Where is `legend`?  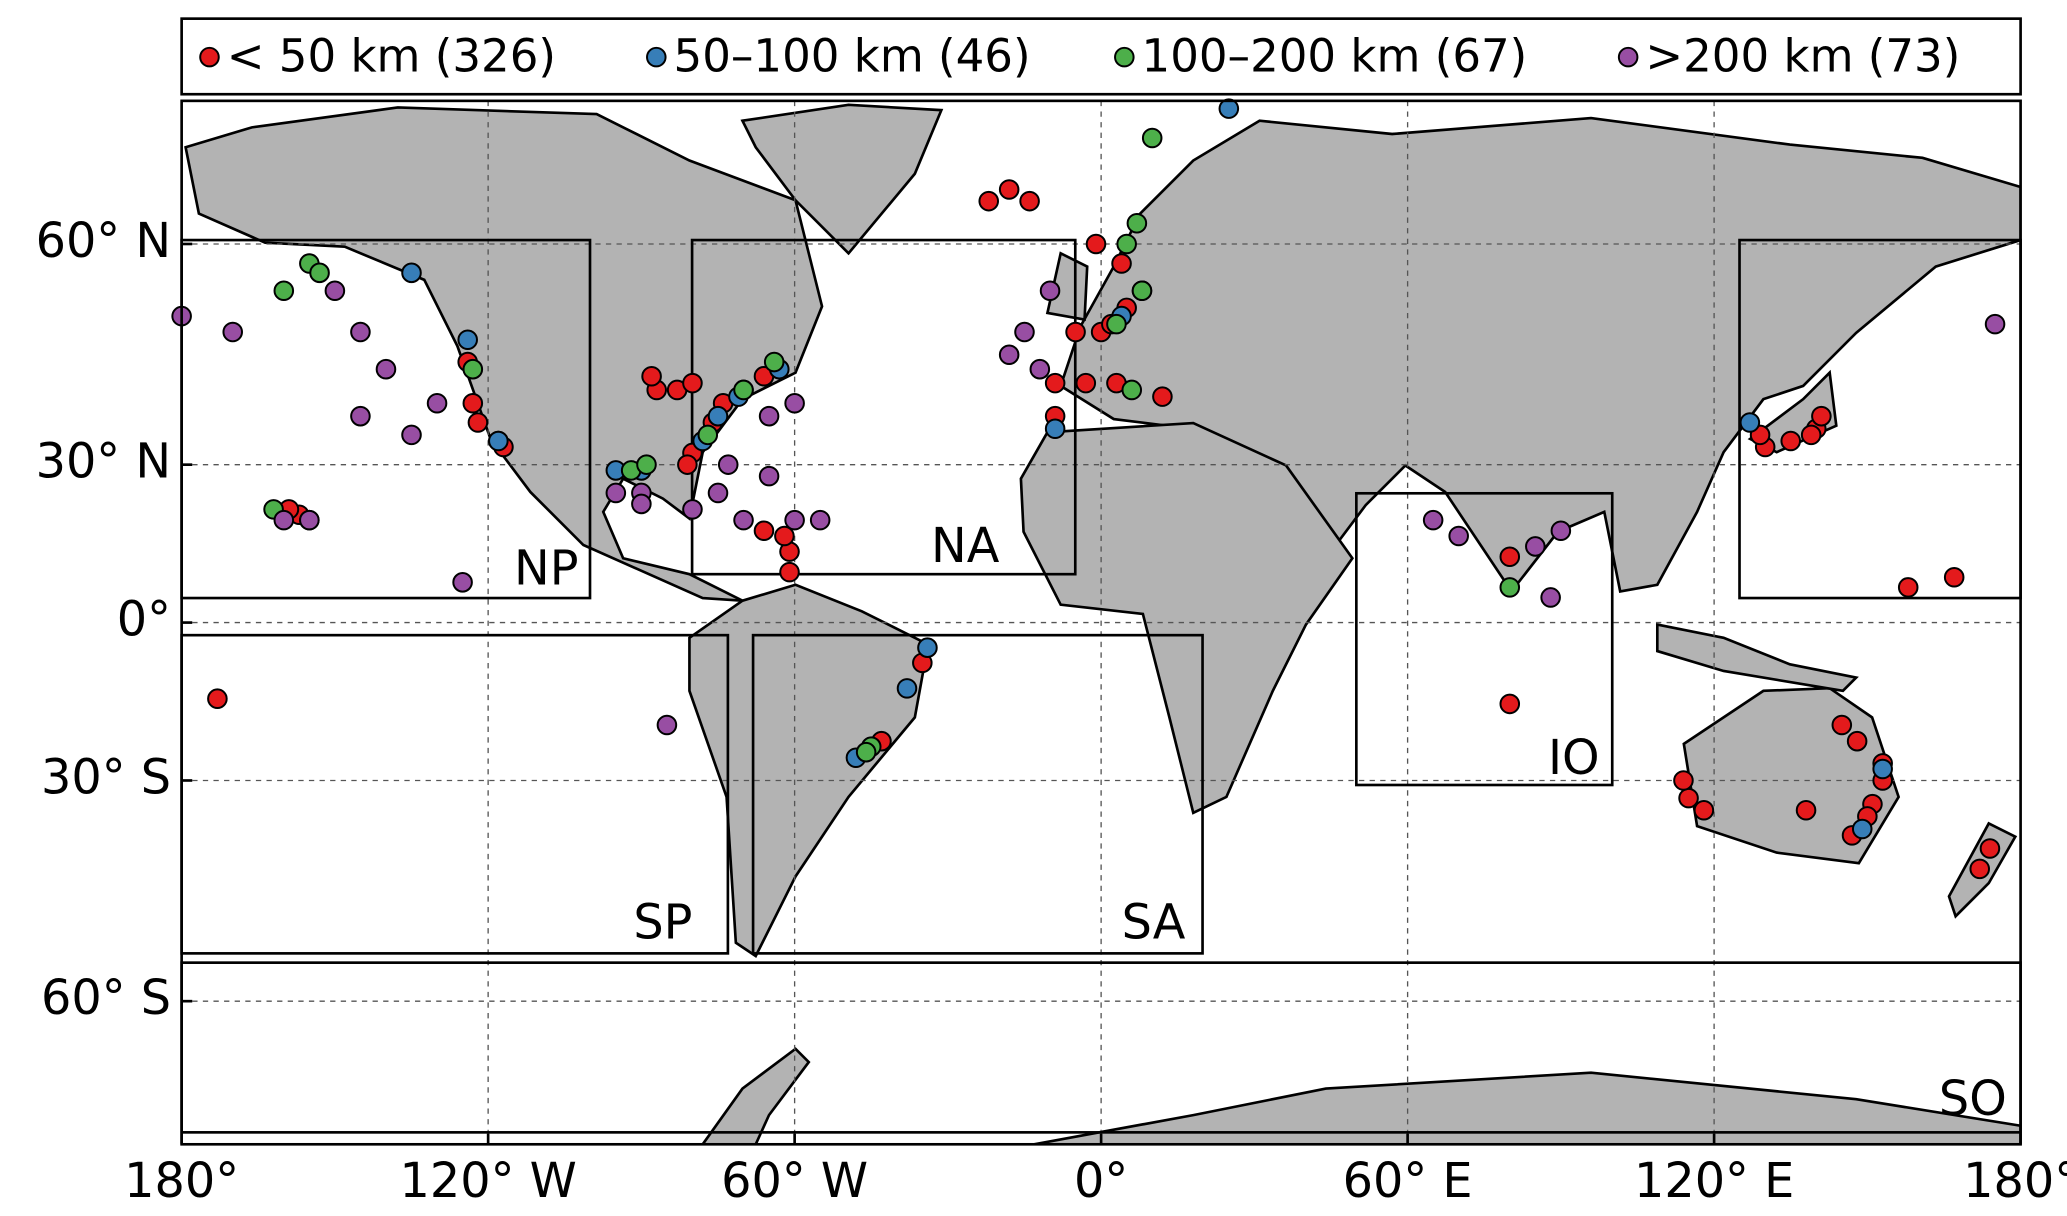
legend is located at coordinates (1101, 56).